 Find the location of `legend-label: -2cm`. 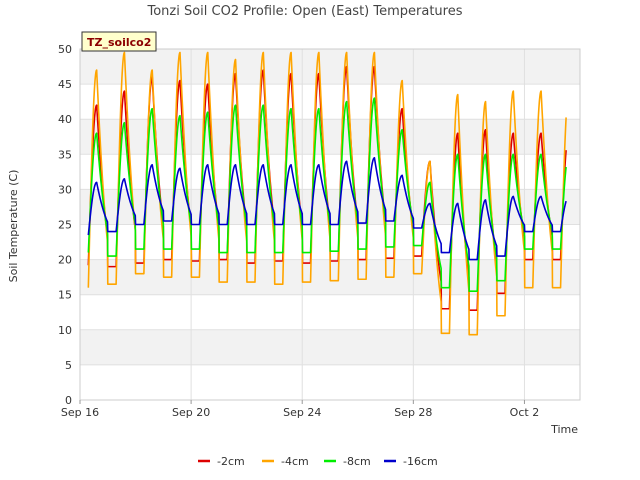

legend-label: -2cm is located at coordinates (231, 461).